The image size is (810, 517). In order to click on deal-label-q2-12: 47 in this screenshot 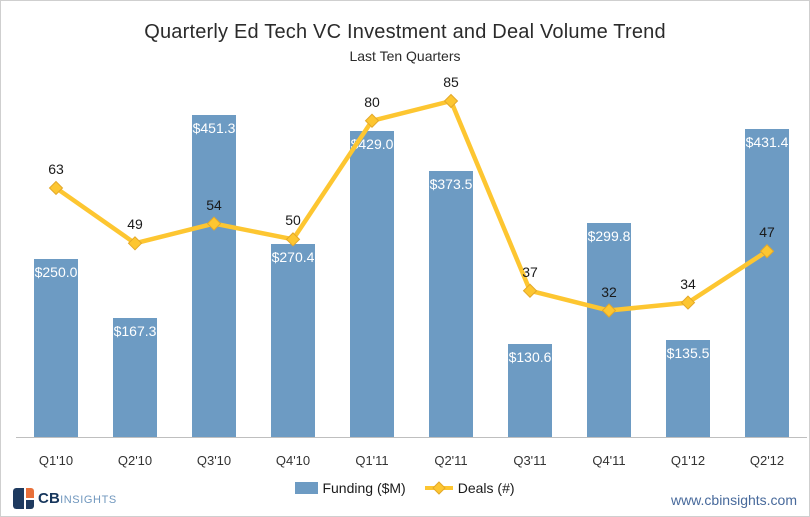, I will do `click(767, 232)`.